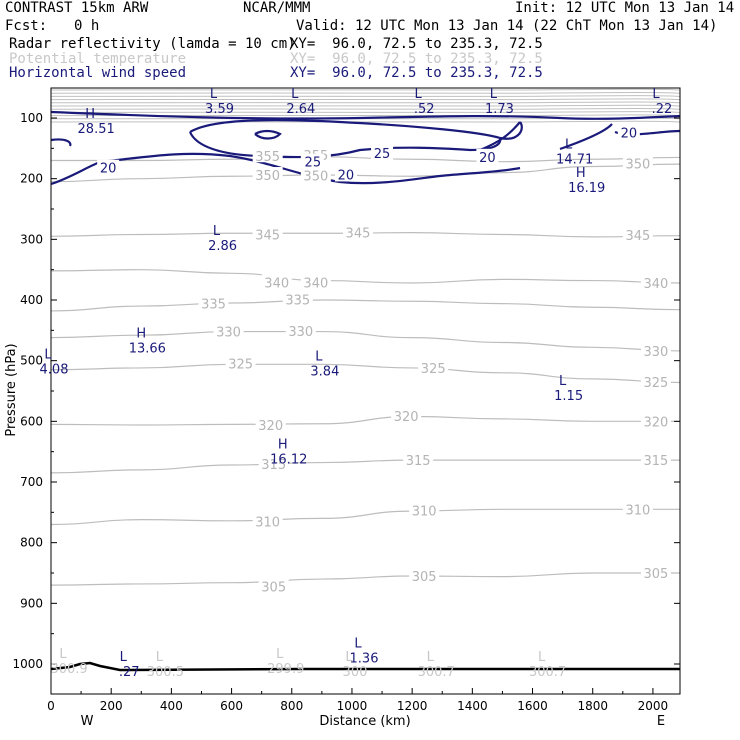 The image size is (740, 740). I want to click on y-tick-label: 100, so click(31, 118).